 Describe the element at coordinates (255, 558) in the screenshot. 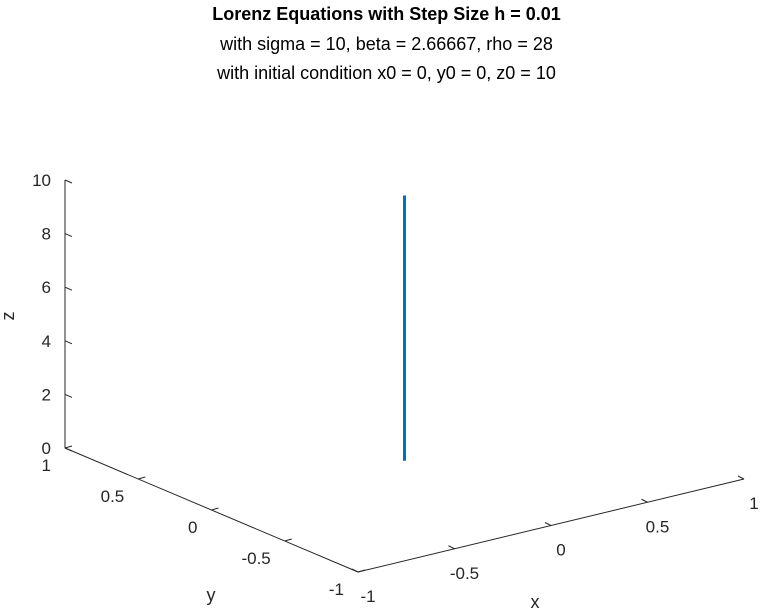

I see `y-tick-label: -0.5` at that location.